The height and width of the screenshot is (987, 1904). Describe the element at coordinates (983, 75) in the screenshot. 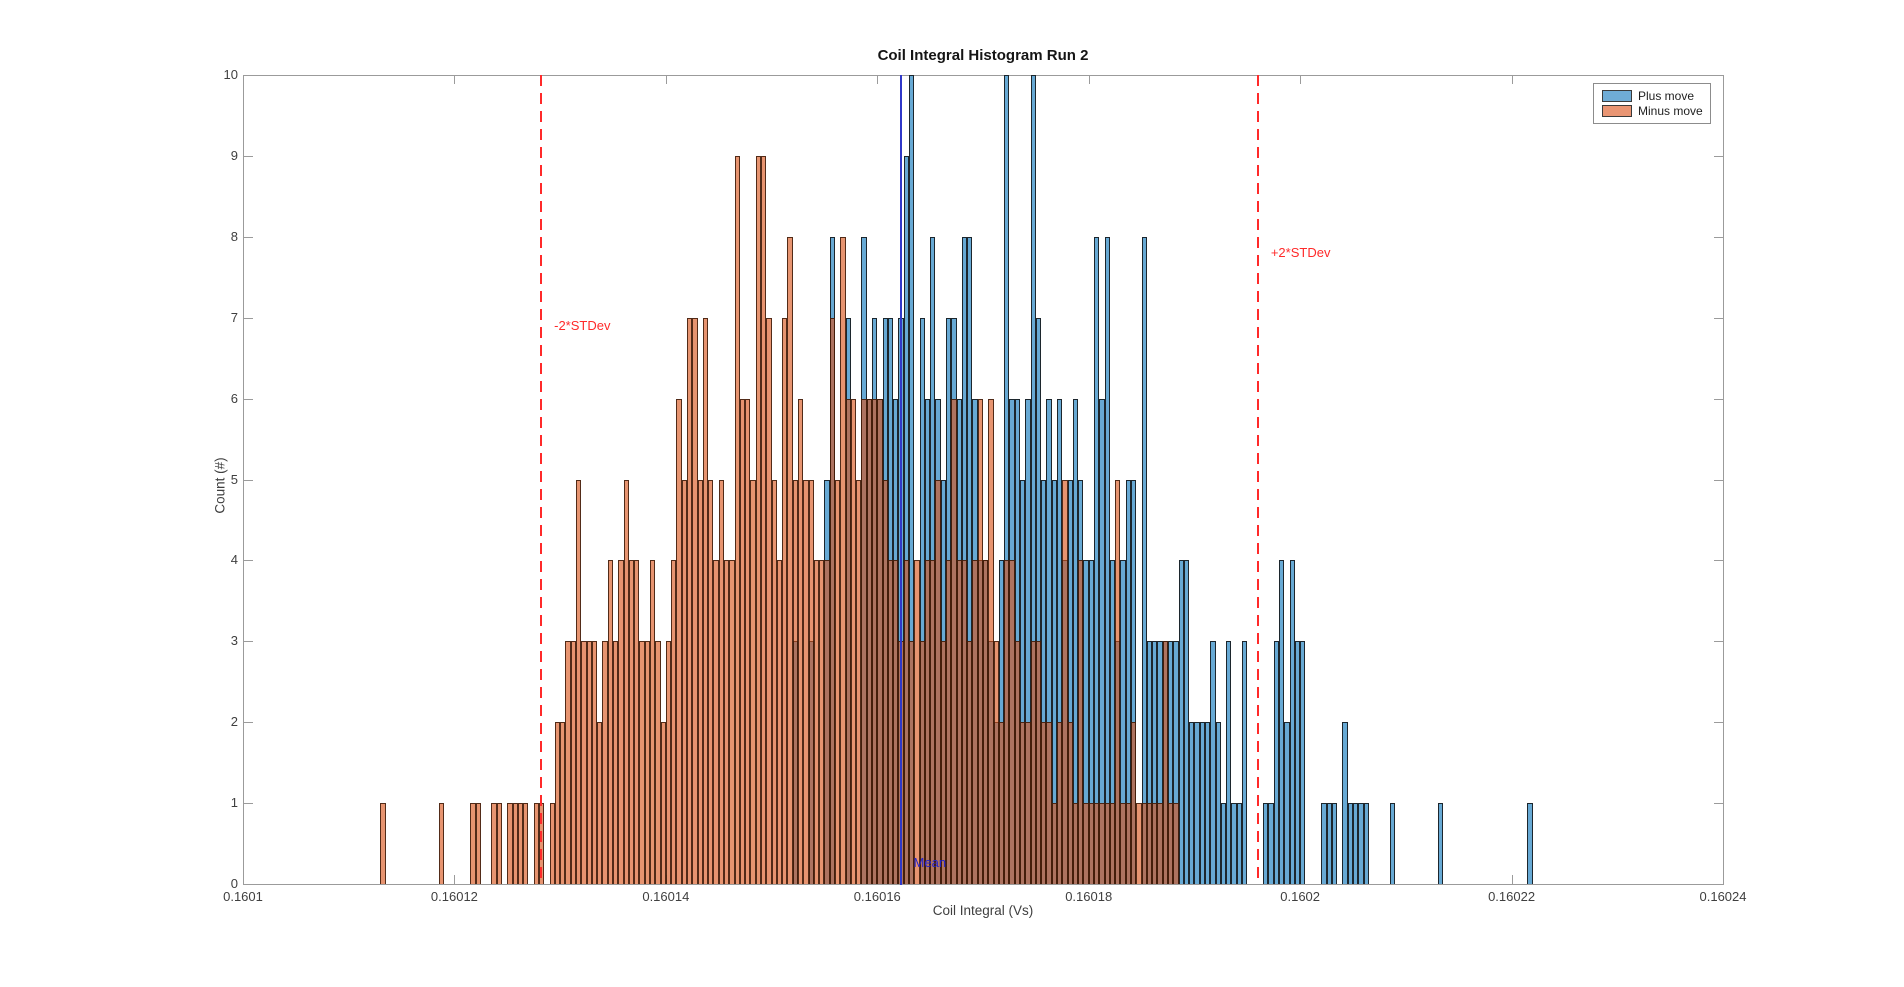

I see `top-axis-line` at that location.